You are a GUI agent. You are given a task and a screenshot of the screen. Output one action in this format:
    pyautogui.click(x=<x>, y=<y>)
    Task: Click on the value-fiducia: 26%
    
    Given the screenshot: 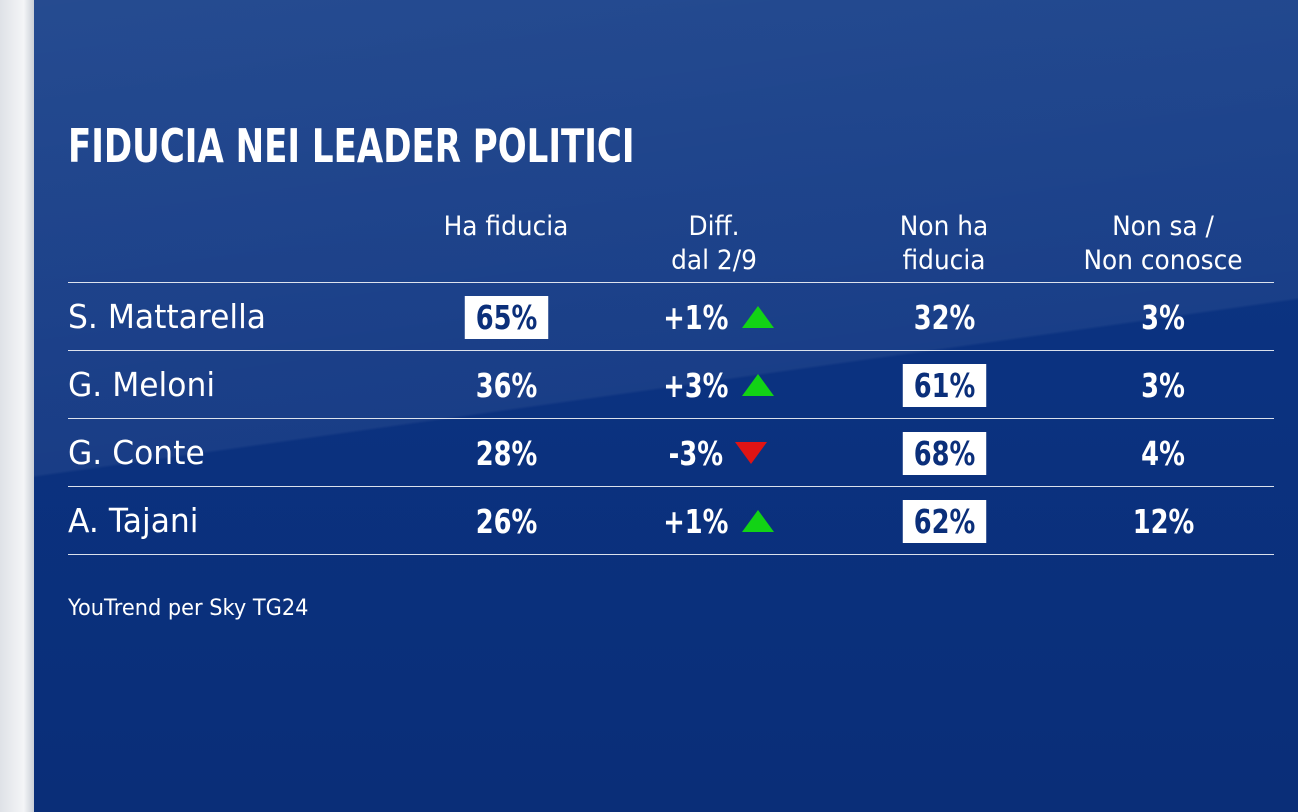 What is the action you would take?
    pyautogui.click(x=506, y=521)
    